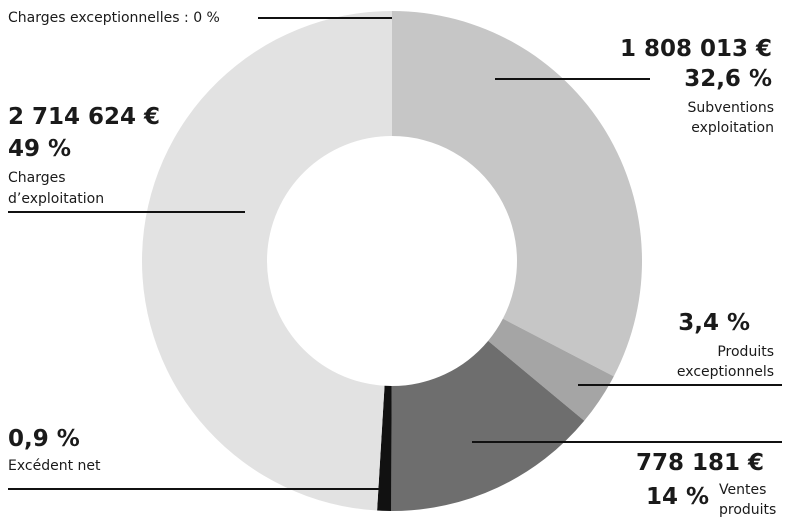 This screenshot has width=786, height=526. What do you see at coordinates (37, 178) in the screenshot?
I see `charges-exploitation-label-line1: Charges` at bounding box center [37, 178].